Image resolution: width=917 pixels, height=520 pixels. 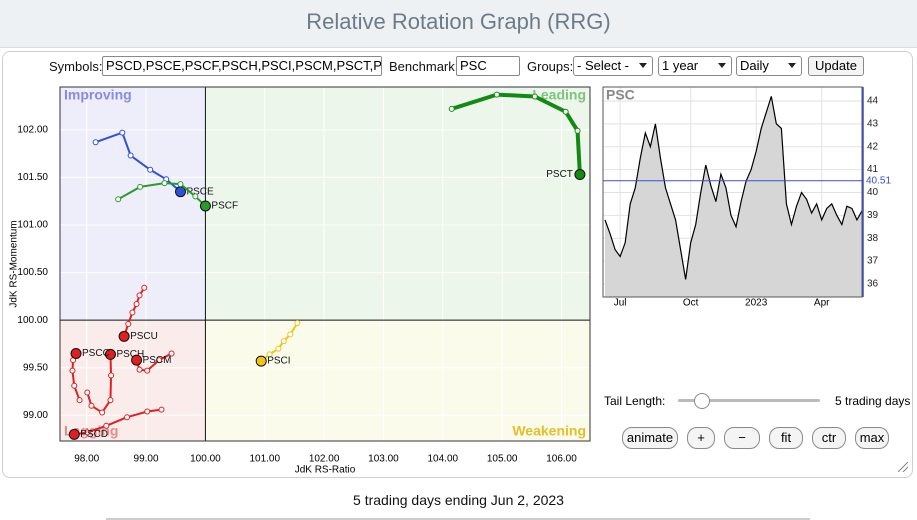 I want to click on x-tick-label: 103.00, so click(x=383, y=459).